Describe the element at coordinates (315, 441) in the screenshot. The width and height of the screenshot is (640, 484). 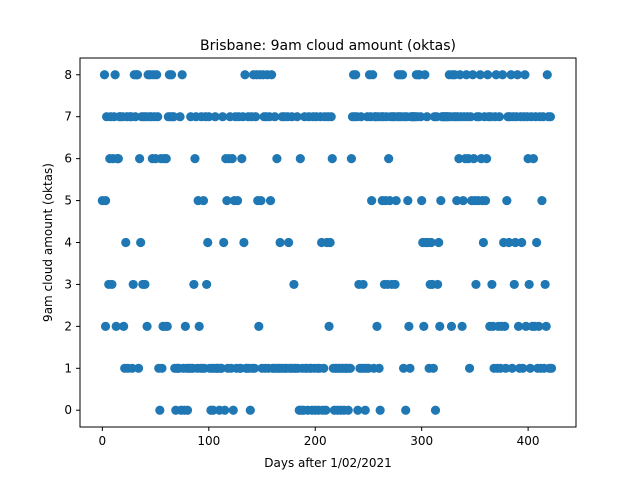
I see `x-tick-label-200: 200` at that location.